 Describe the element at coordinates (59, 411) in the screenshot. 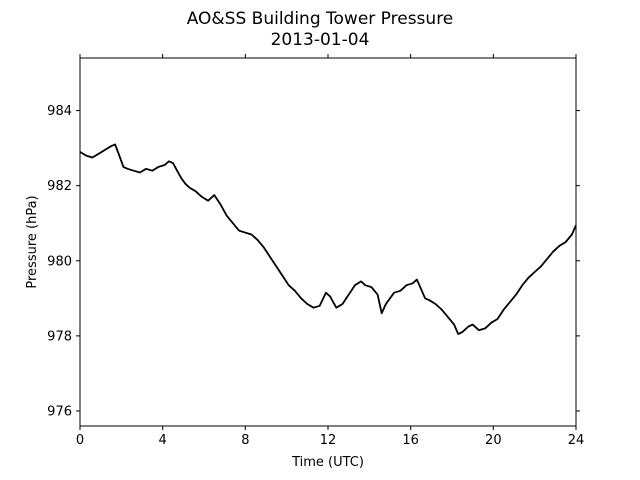

I see `y-tick-label-976: 976` at that location.